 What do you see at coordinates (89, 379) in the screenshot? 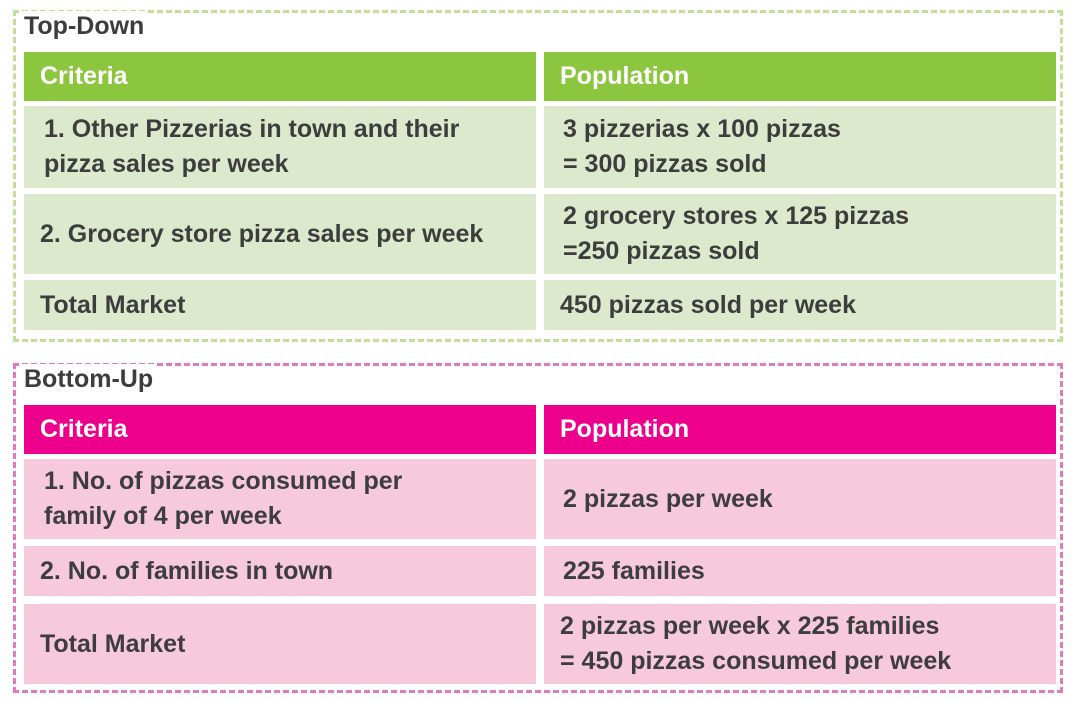
I see `bottom-up-title: Bottom-Up` at bounding box center [89, 379].